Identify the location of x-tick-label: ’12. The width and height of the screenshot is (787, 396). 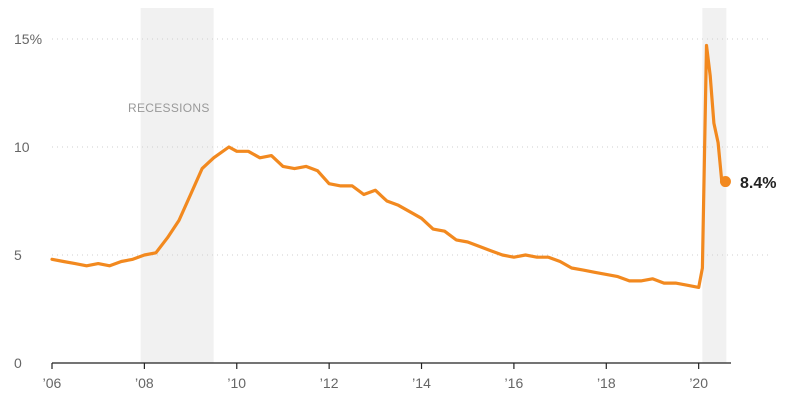
(329, 383).